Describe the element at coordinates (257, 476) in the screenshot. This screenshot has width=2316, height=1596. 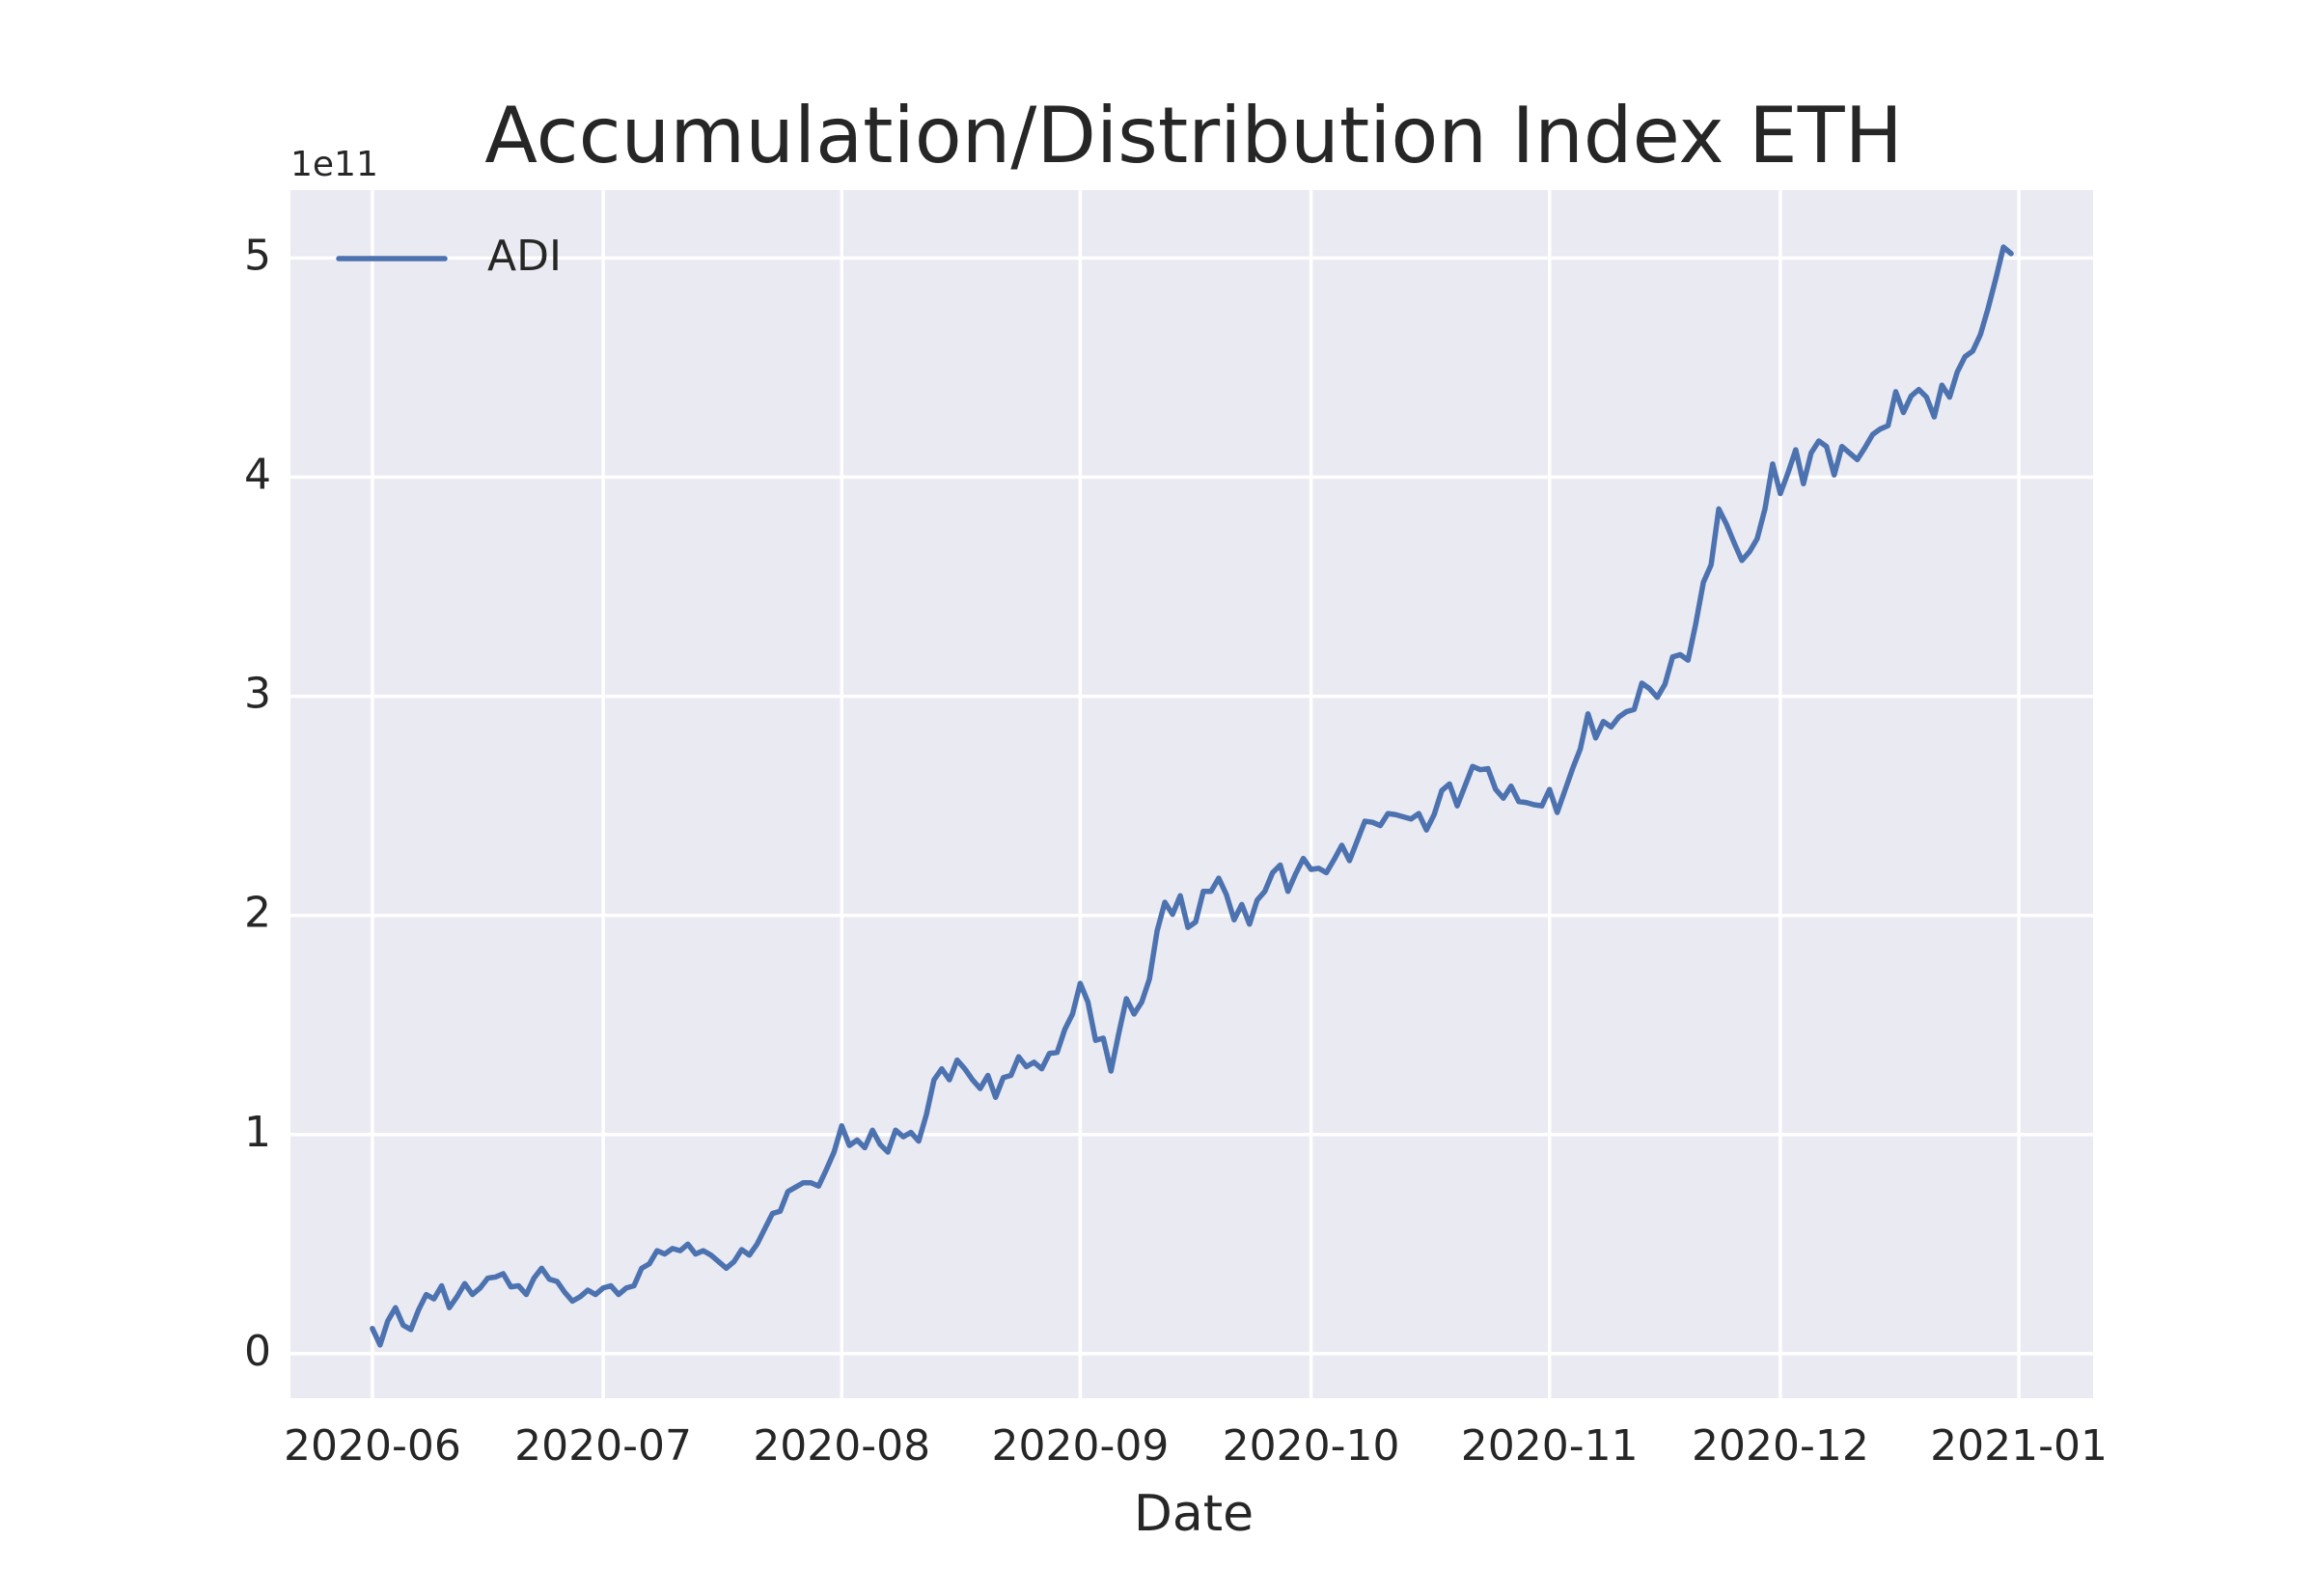
I see `y-tick-label: 4` at that location.